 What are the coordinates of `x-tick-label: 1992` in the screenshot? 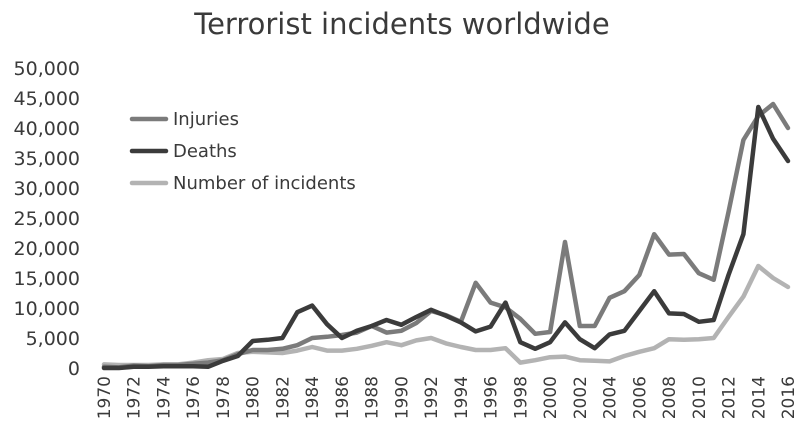 It's located at (432, 397).